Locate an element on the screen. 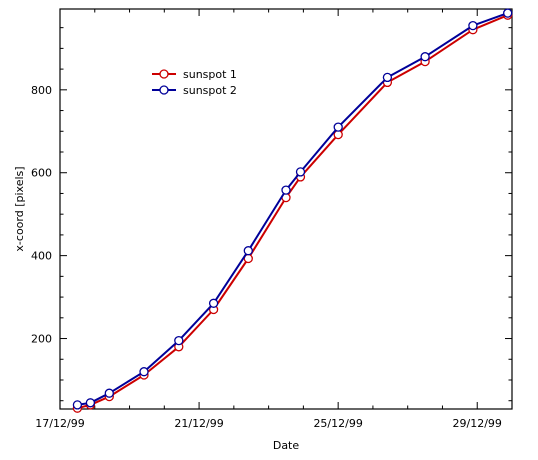 Image resolution: width=538 pixels, height=460 pixels. y-axis-label: x-coord [pixels] is located at coordinates (19, 208).